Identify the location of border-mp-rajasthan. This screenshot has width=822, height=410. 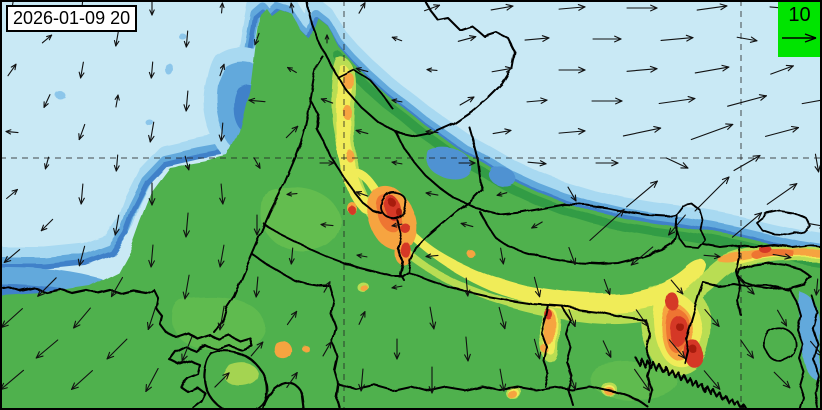
(336, 250).